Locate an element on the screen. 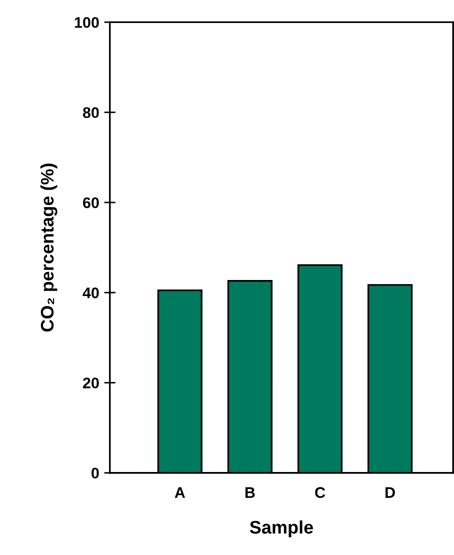 This screenshot has width=454, height=555. y-tick-label: 60 is located at coordinates (91, 202).